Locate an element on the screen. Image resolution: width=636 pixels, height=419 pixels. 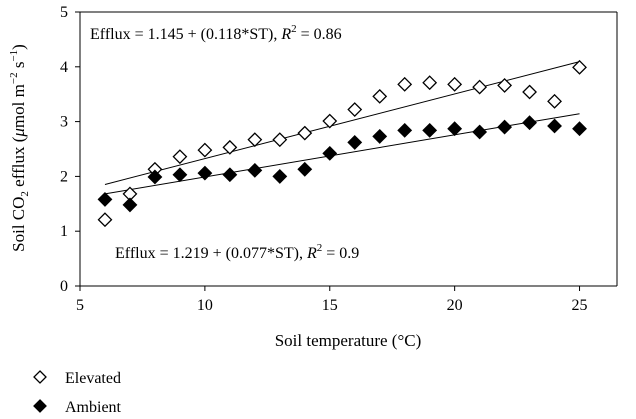
y-title-mu: μ is located at coordinates (18, 133).